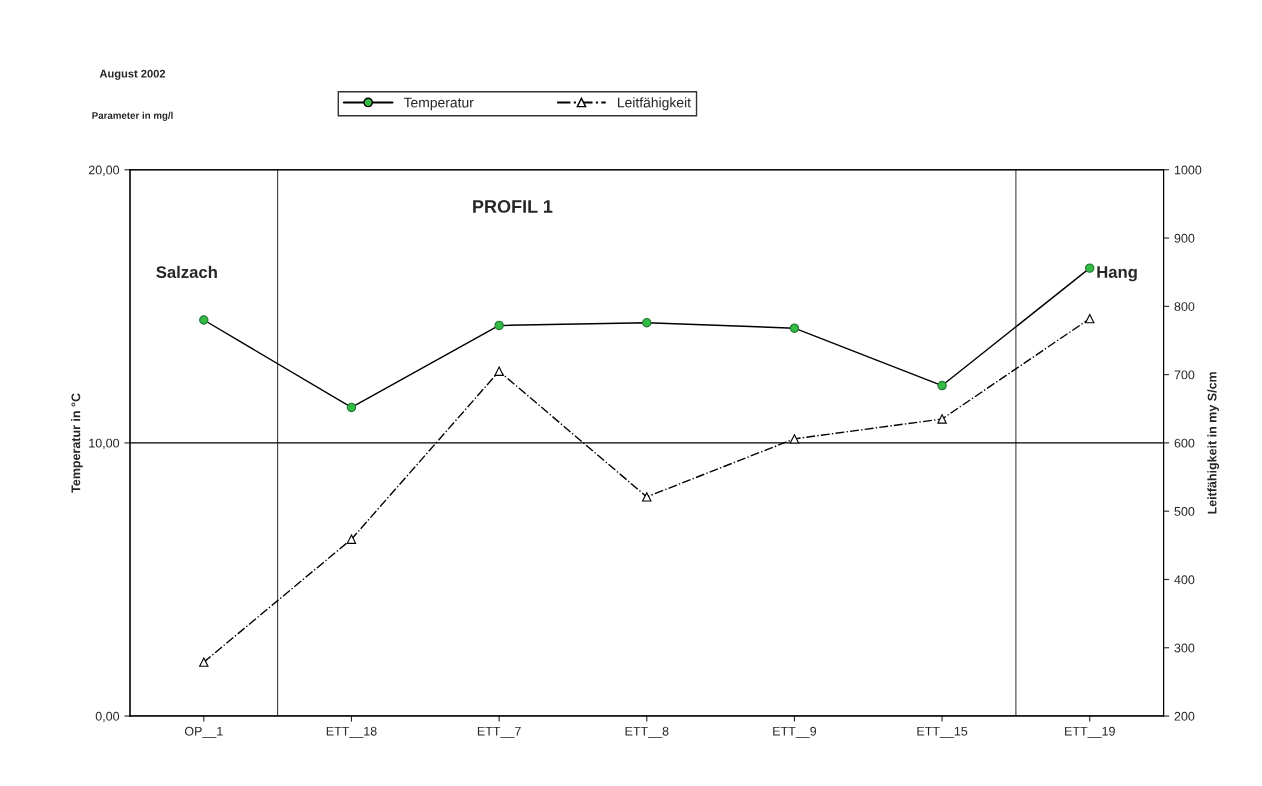  I want to click on y-tick-label: 10,00, so click(104, 444).